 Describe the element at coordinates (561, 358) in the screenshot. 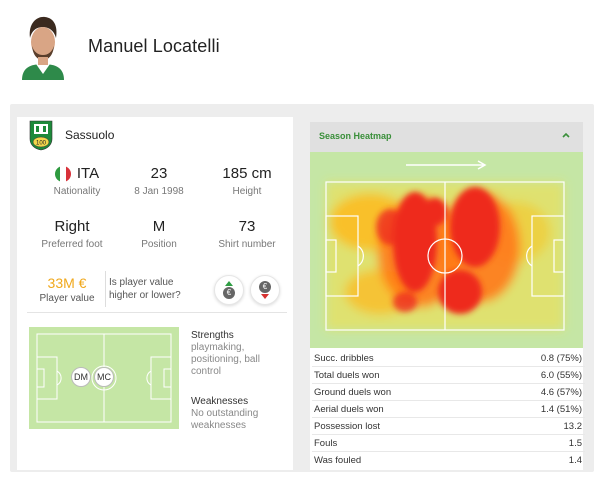

I see `stat-value: 0.8 (75%)` at that location.